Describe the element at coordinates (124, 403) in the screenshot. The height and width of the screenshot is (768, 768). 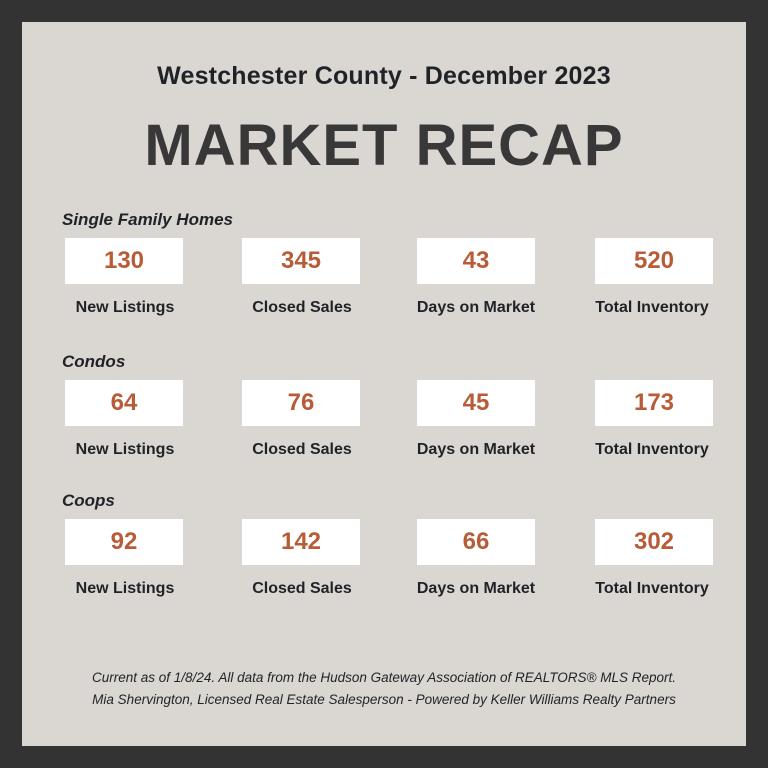
I see `stat-value: 64` at that location.